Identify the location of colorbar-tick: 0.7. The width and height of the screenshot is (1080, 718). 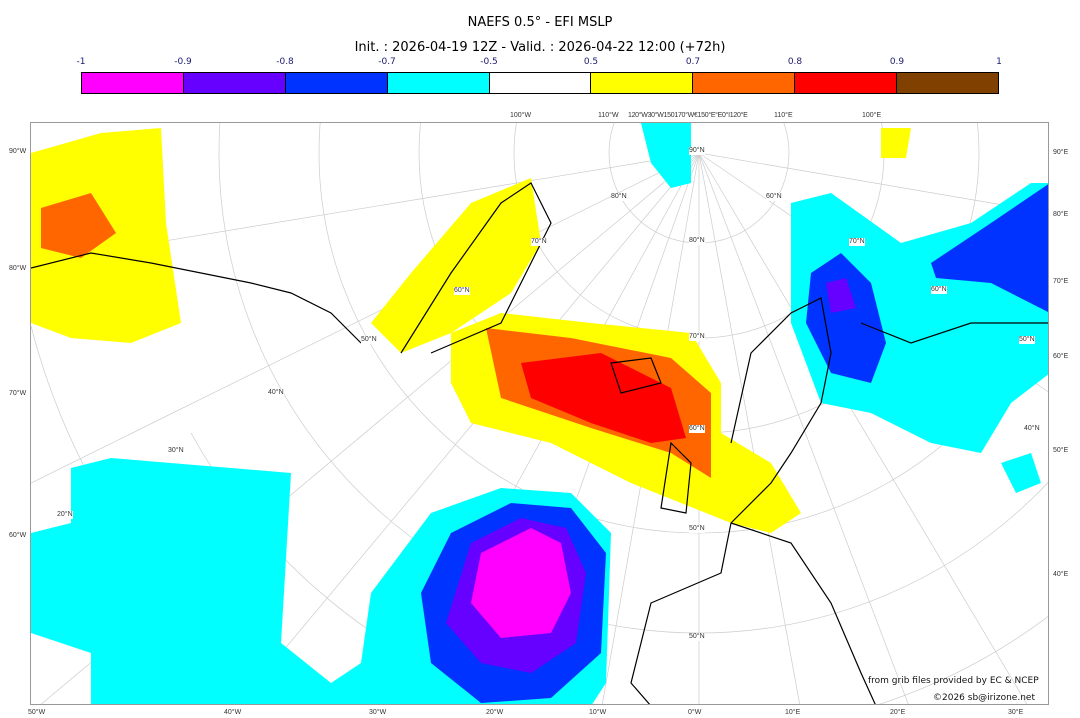
(693, 62).